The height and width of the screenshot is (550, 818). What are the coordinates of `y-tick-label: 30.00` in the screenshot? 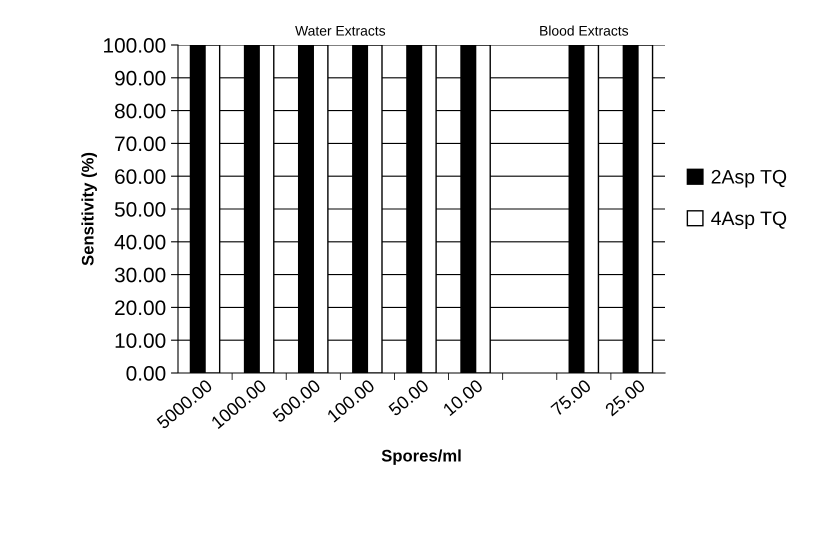 It's located at (140, 275).